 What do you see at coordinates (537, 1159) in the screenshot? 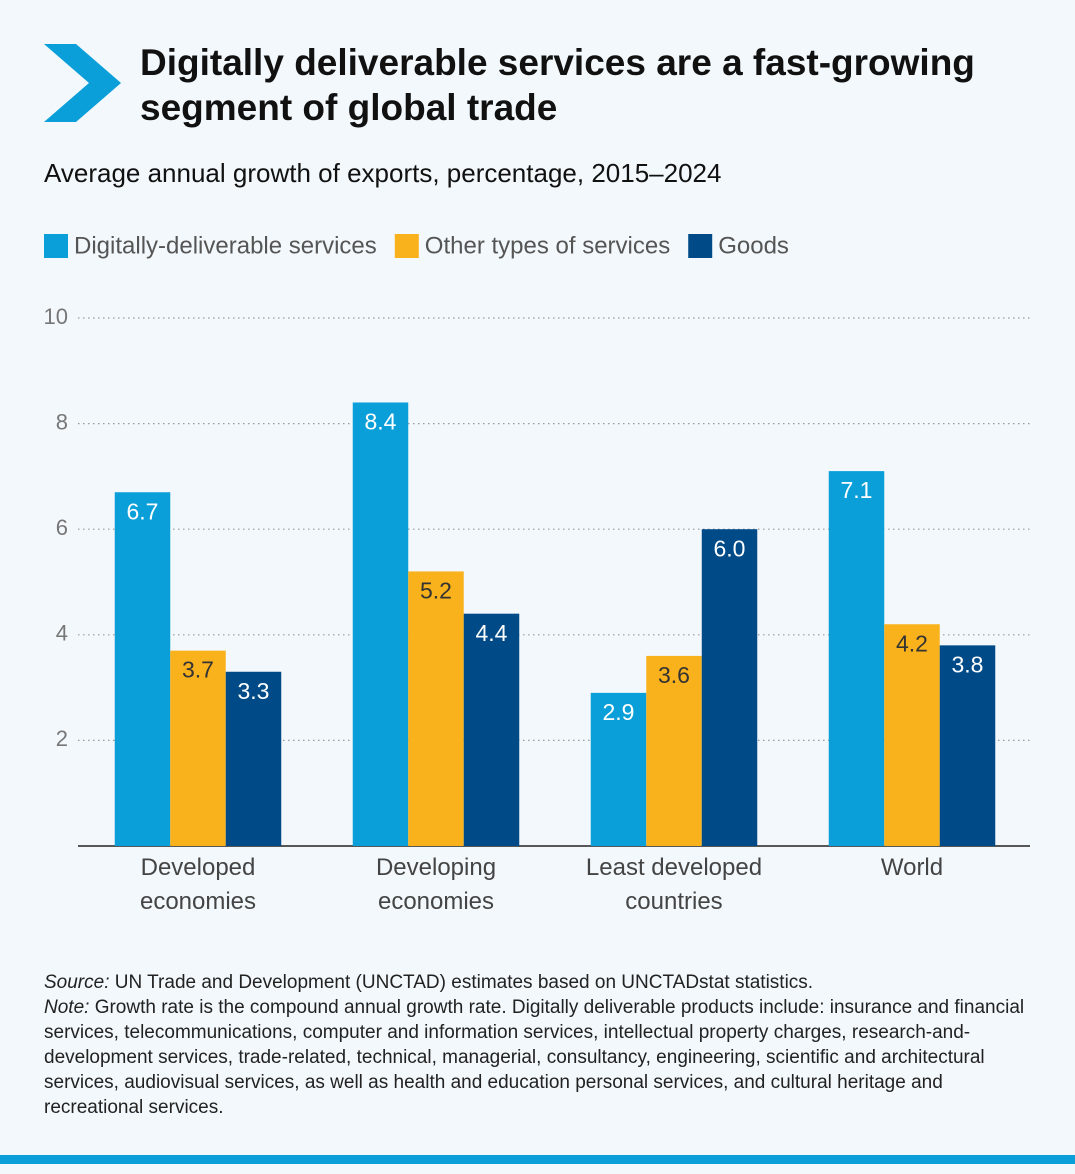
I see `bottom-rule` at bounding box center [537, 1159].